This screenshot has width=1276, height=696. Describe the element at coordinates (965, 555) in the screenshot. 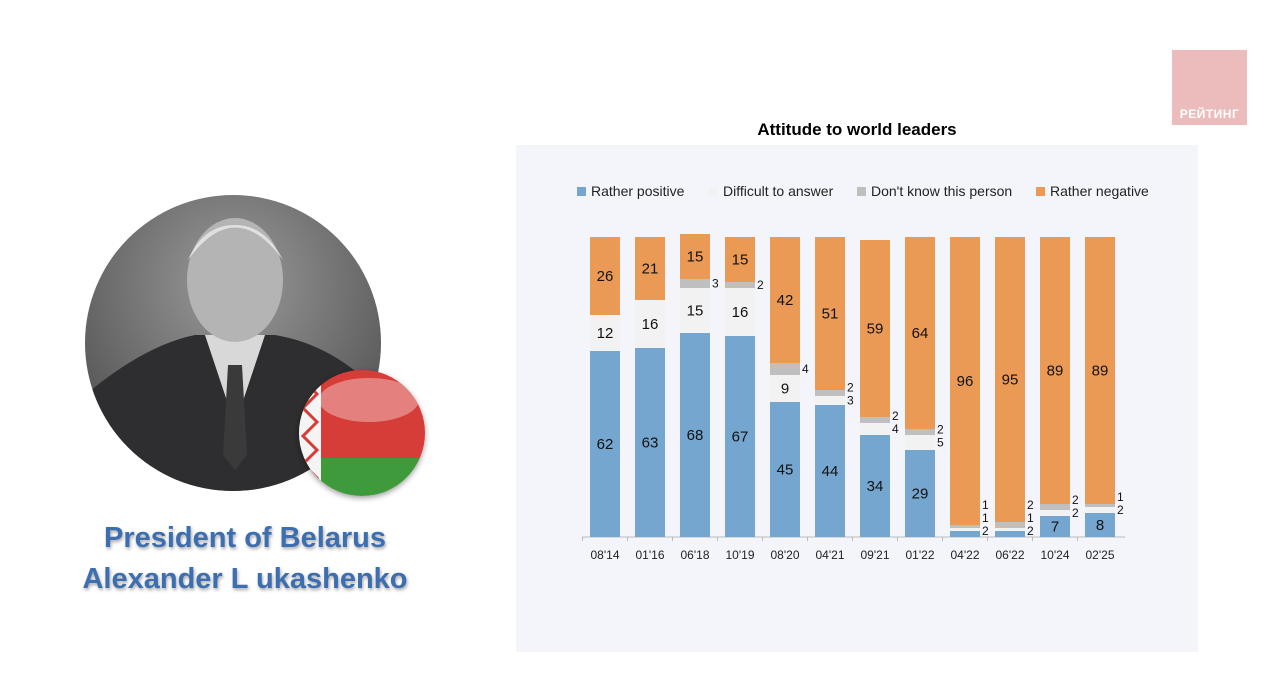

I see `x-tick-label: 04'22` at that location.